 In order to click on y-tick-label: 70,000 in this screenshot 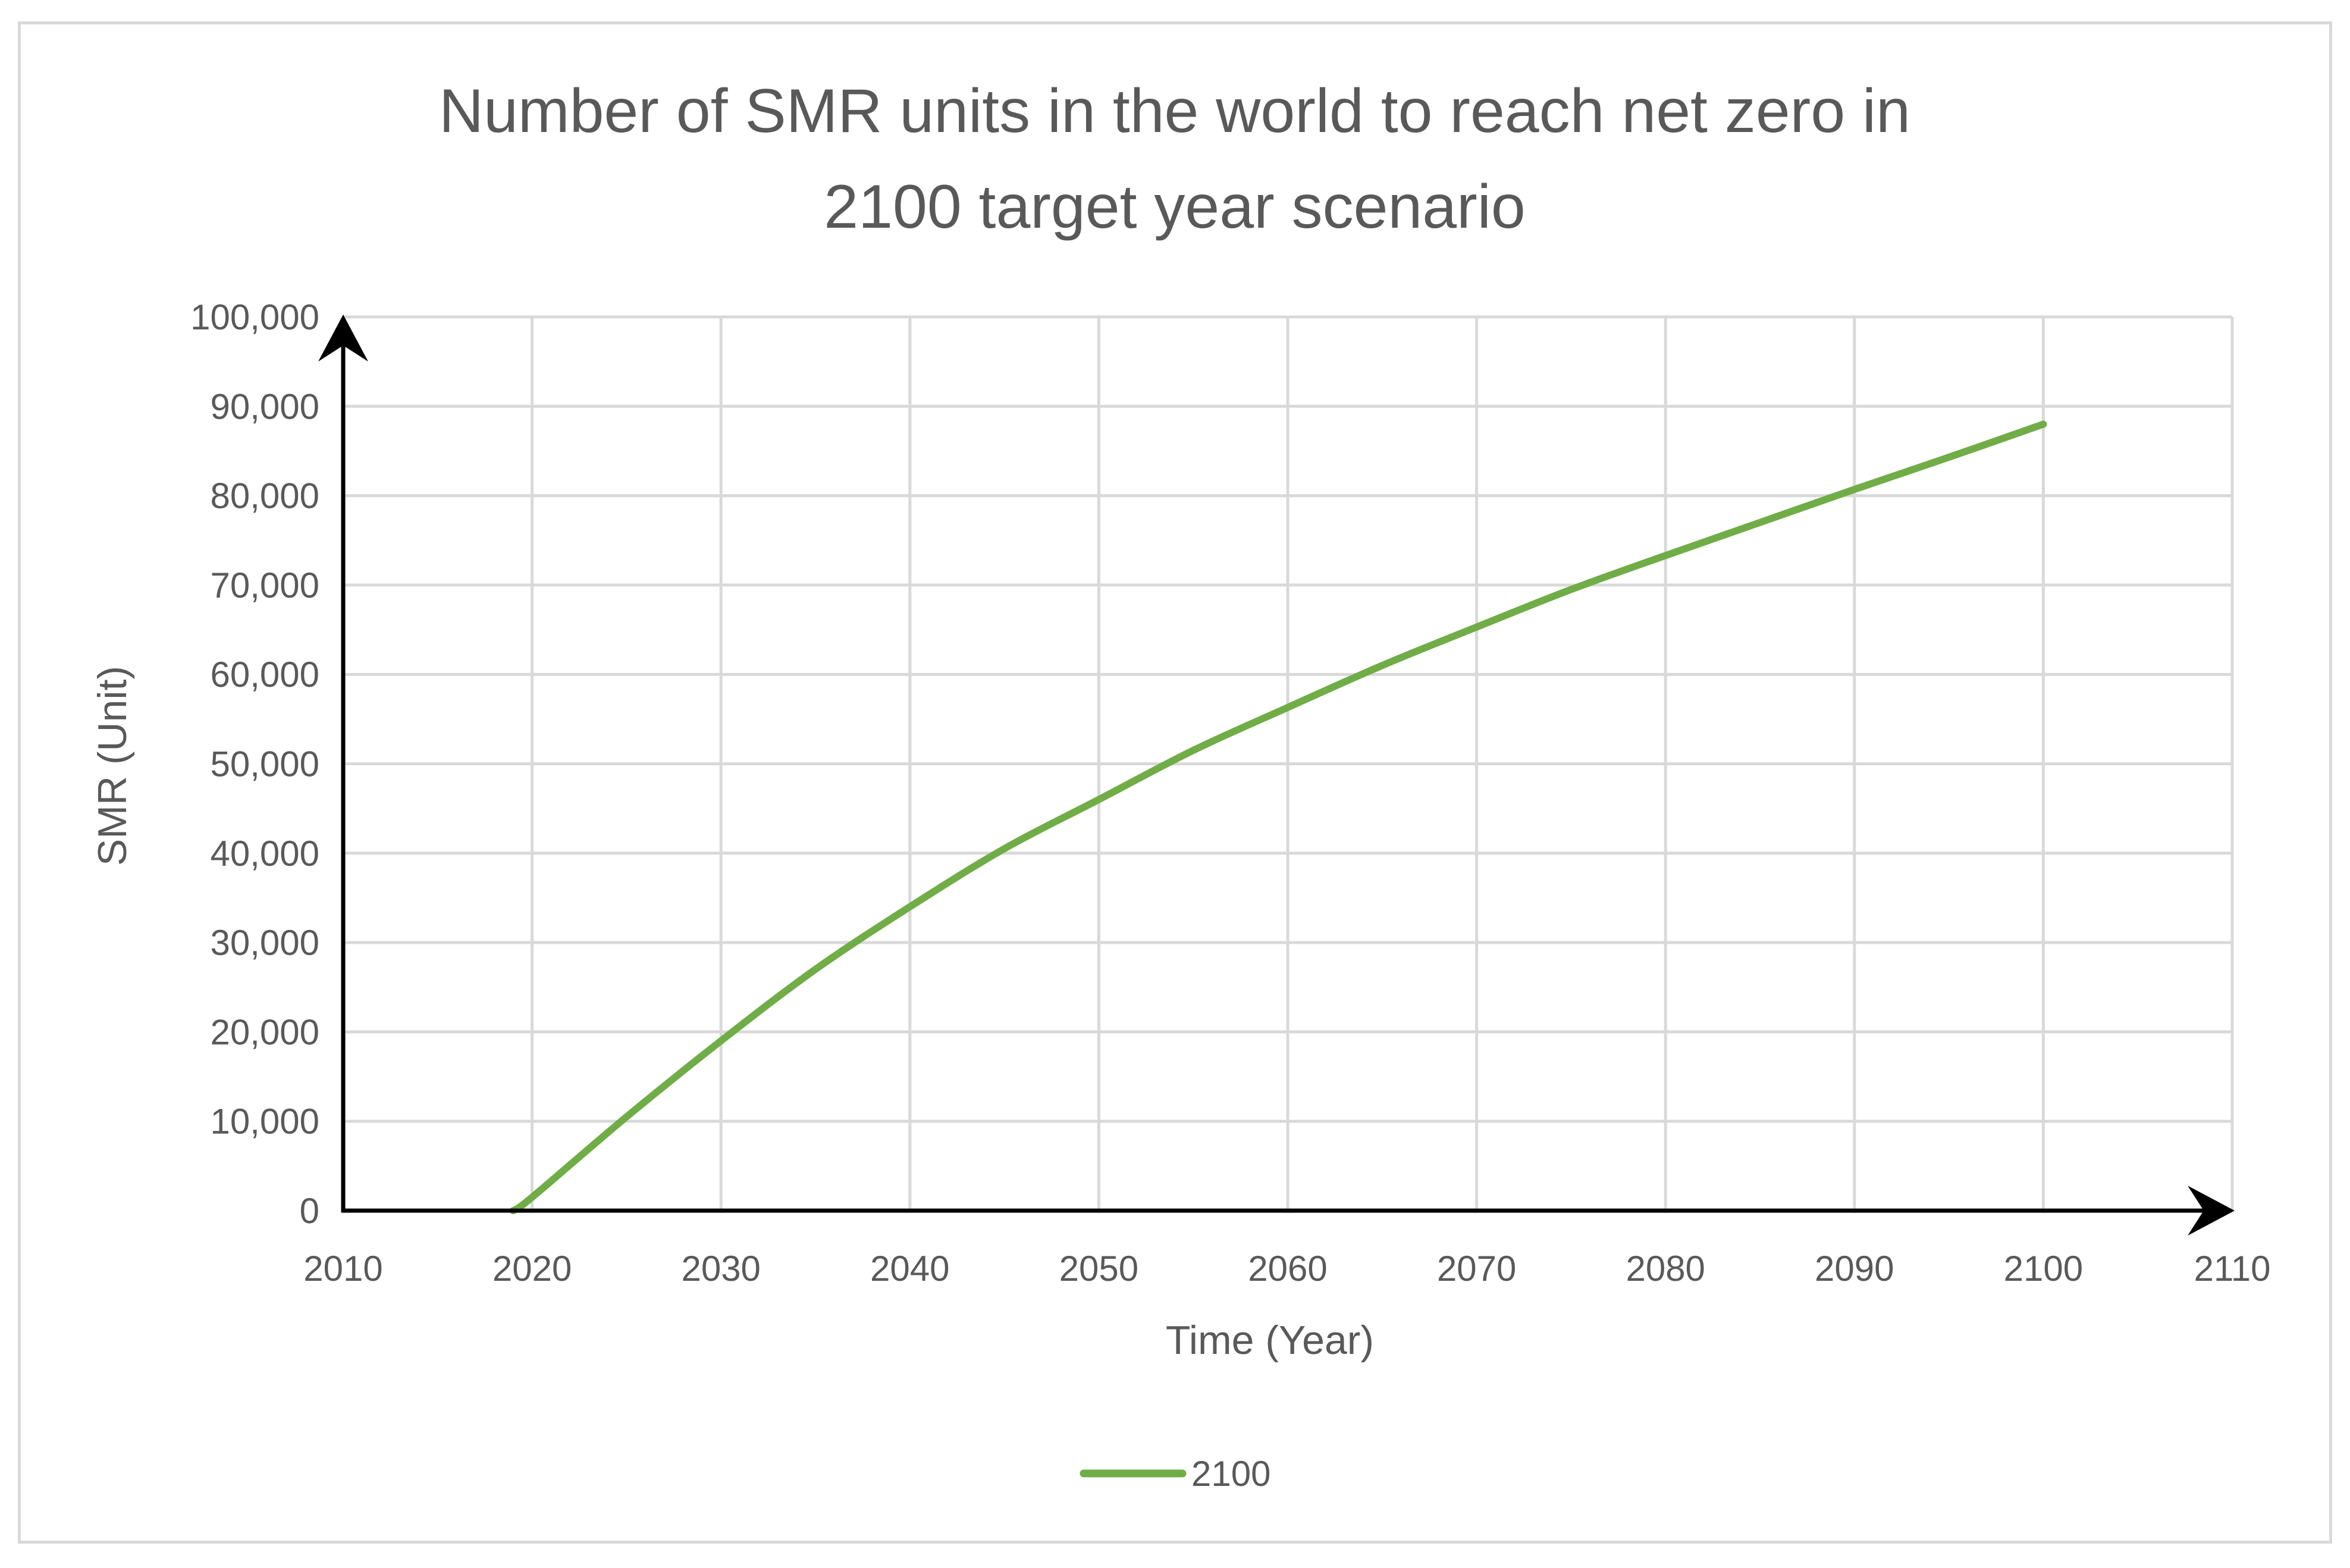, I will do `click(265, 585)`.